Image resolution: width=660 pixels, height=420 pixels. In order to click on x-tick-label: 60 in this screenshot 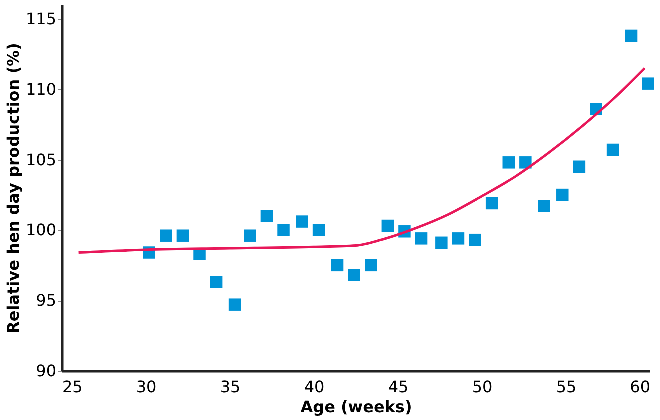, I will do `click(640, 387)`.